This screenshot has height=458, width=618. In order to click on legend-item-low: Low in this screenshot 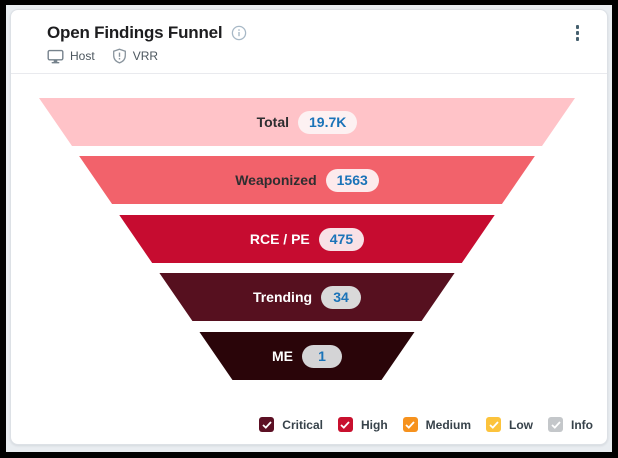, I will do `click(509, 424)`.